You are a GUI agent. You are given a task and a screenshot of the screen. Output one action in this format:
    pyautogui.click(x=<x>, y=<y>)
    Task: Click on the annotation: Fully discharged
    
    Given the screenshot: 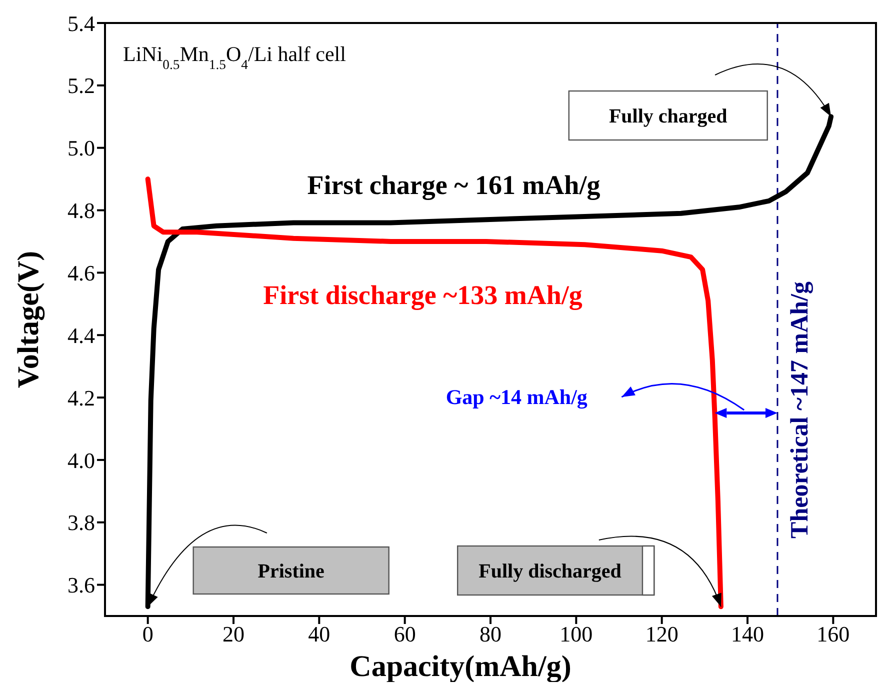 What is the action you would take?
    pyautogui.click(x=550, y=571)
    